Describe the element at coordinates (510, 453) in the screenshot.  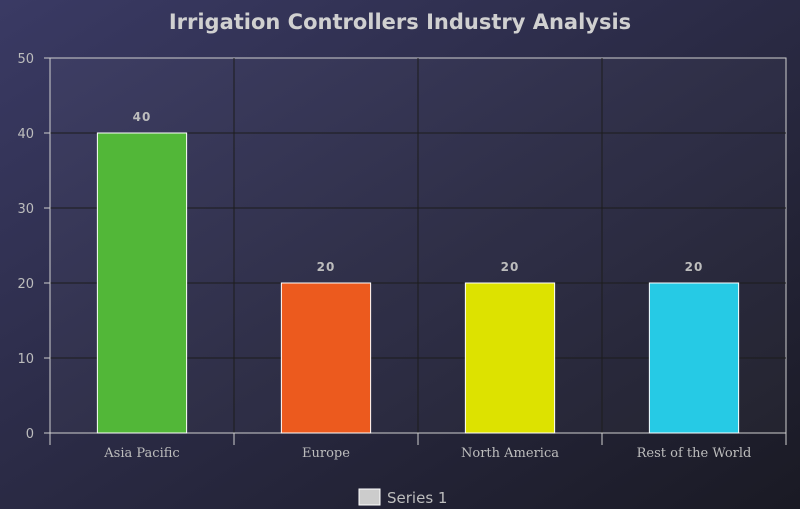
I see `x-tick-label: North America` at that location.